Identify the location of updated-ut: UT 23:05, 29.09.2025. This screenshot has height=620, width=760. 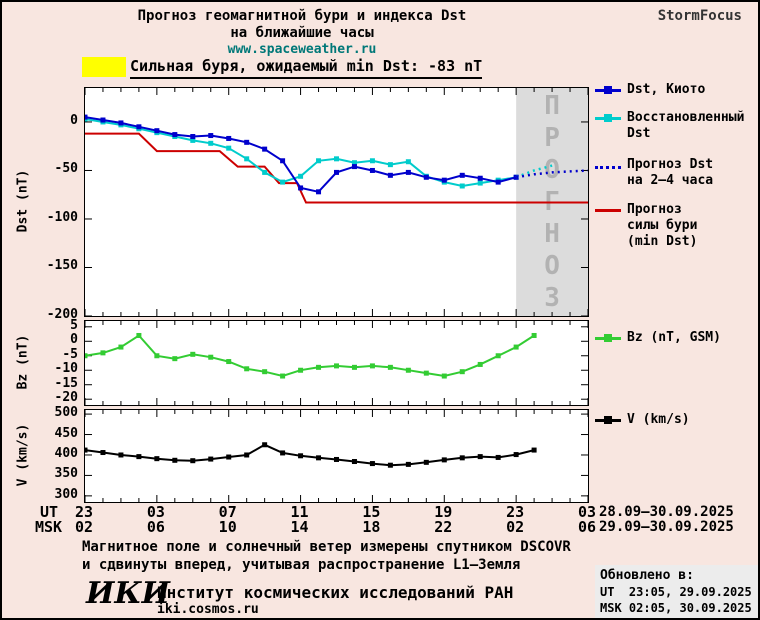
(676, 592).